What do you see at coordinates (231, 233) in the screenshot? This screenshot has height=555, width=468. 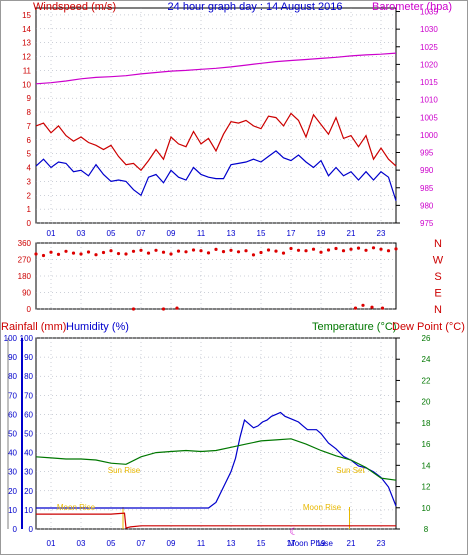 I see `x-tick-label: 13` at bounding box center [231, 233].